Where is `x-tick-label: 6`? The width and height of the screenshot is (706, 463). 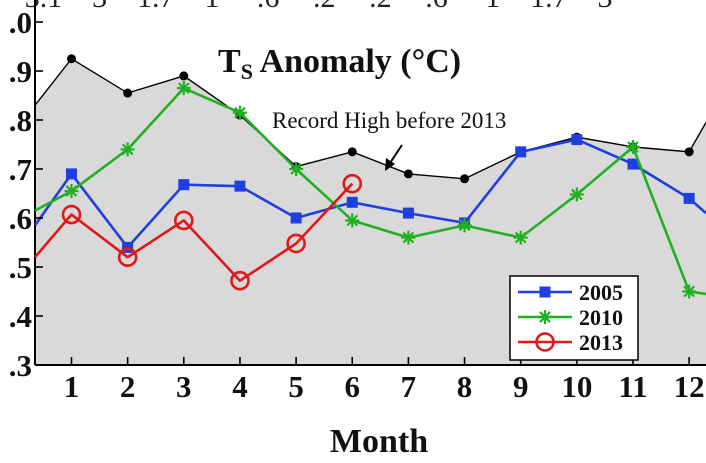
x-tick-label: 6 is located at coordinates (353, 386).